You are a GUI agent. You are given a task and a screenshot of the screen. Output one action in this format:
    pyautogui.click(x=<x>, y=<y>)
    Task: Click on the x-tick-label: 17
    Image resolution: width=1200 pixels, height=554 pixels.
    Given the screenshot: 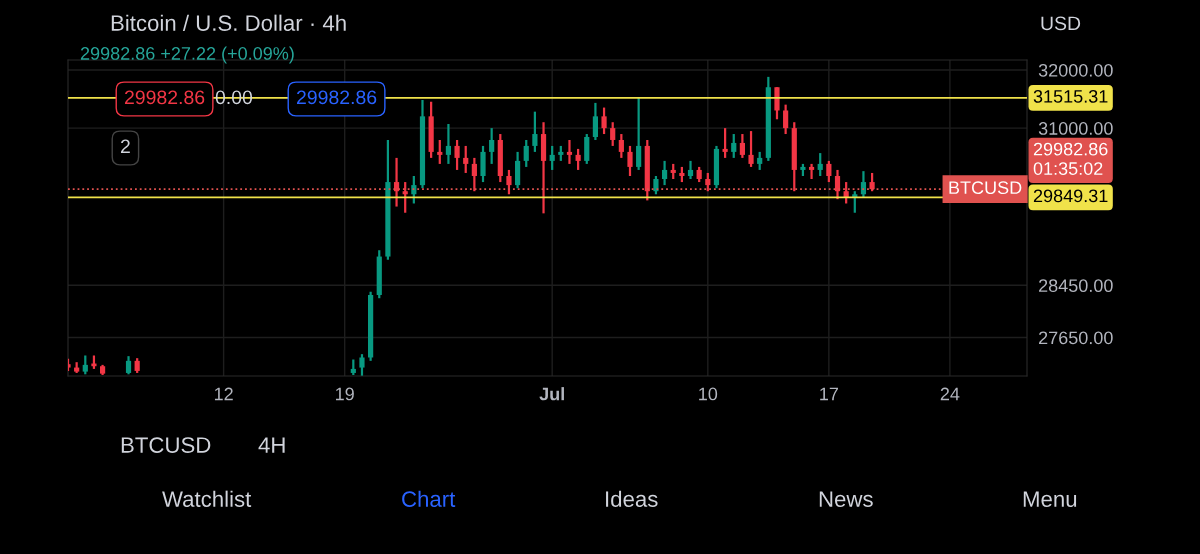 What is the action you would take?
    pyautogui.click(x=829, y=394)
    